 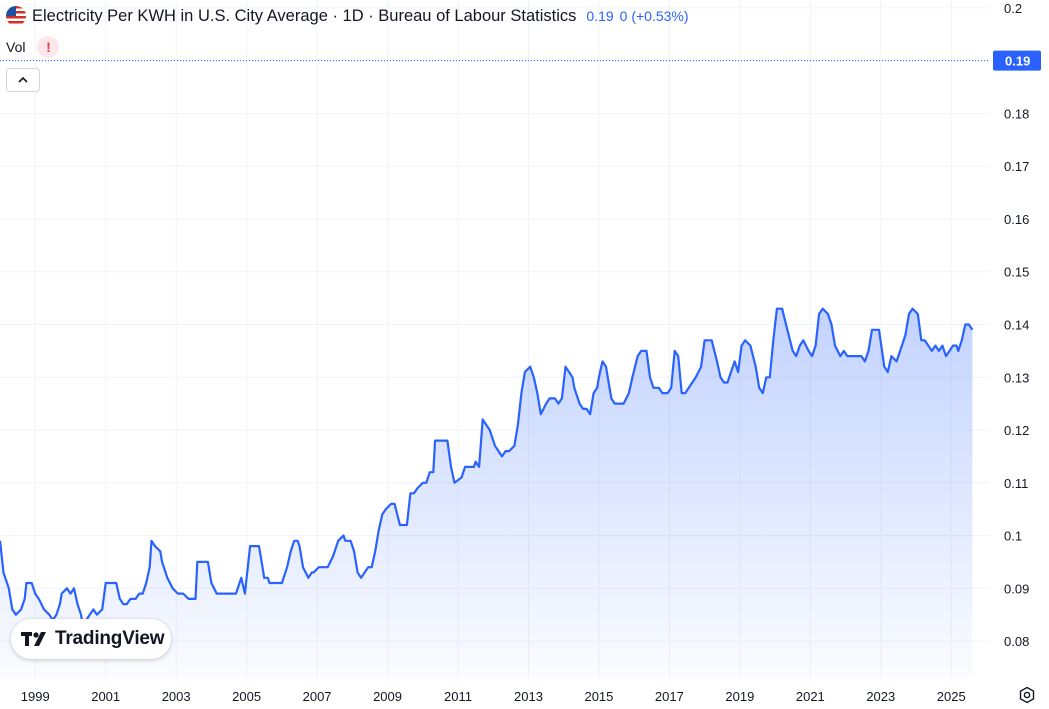 What do you see at coordinates (16, 16) in the screenshot?
I see `us-flag-icon` at bounding box center [16, 16].